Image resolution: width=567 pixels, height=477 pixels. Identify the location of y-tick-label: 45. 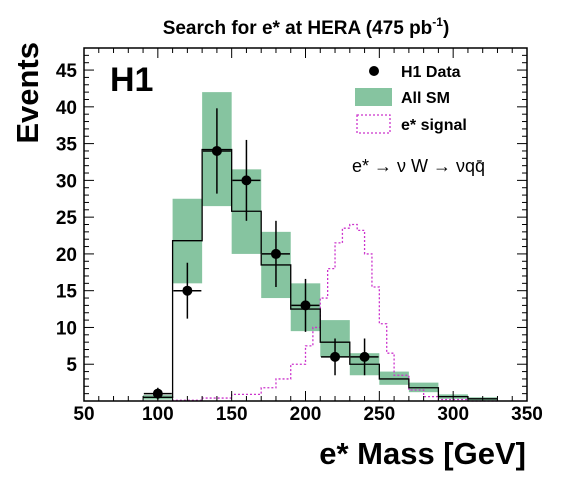
(67, 71).